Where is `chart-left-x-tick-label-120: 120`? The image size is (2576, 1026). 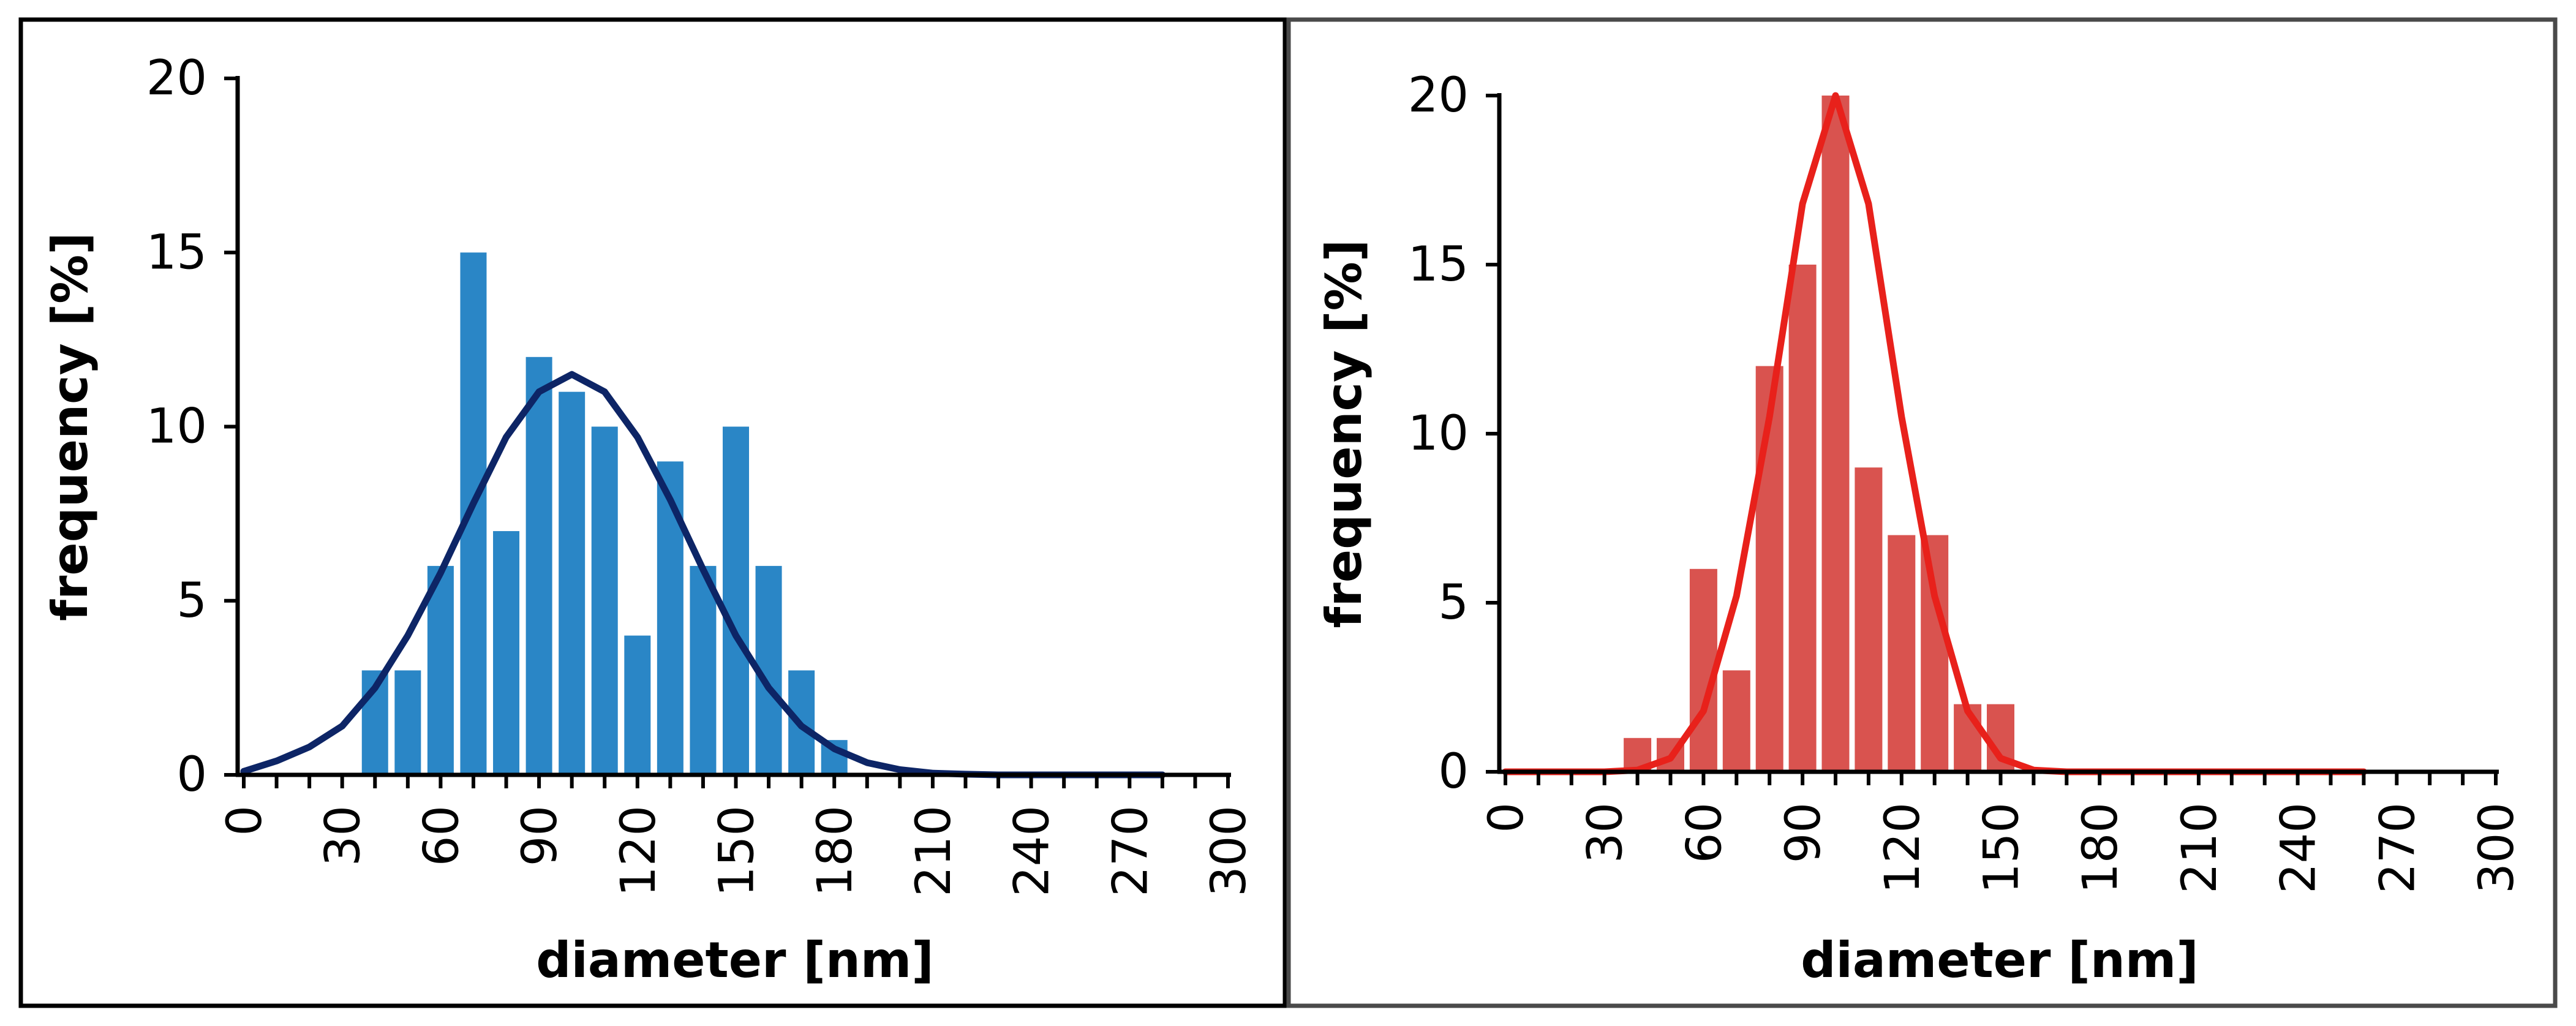 chart-left-x-tick-label-120: 120 is located at coordinates (638, 851).